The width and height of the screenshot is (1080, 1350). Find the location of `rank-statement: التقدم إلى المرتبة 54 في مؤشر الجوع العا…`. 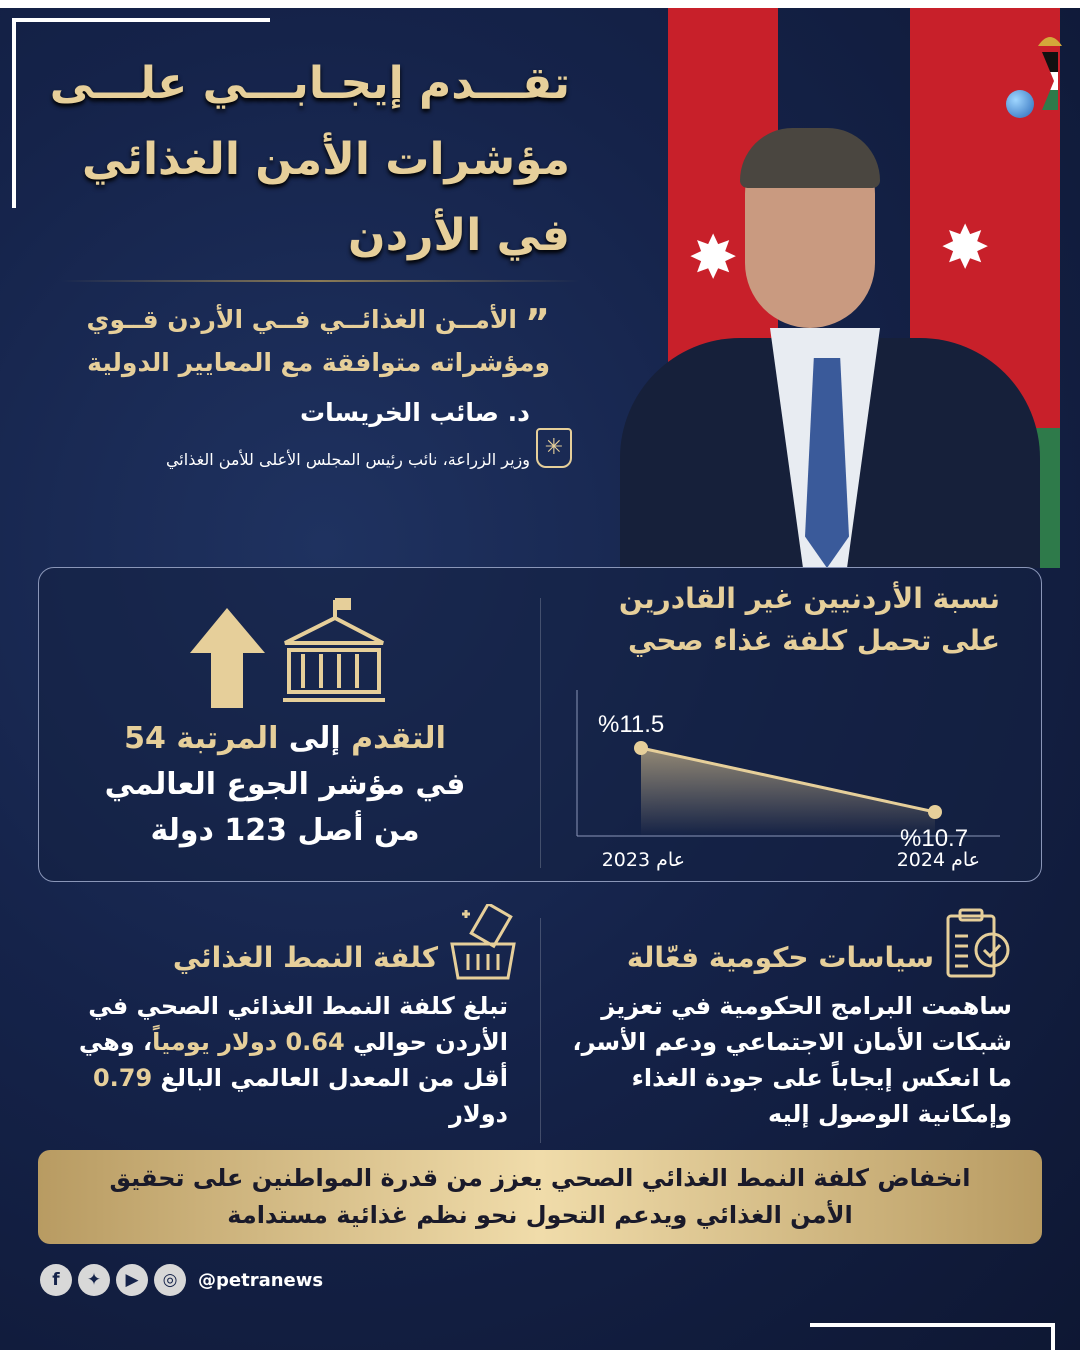

rank-statement: التقدم إلى المرتبة 54 في مؤشر الجوع العا… is located at coordinates (285, 785).